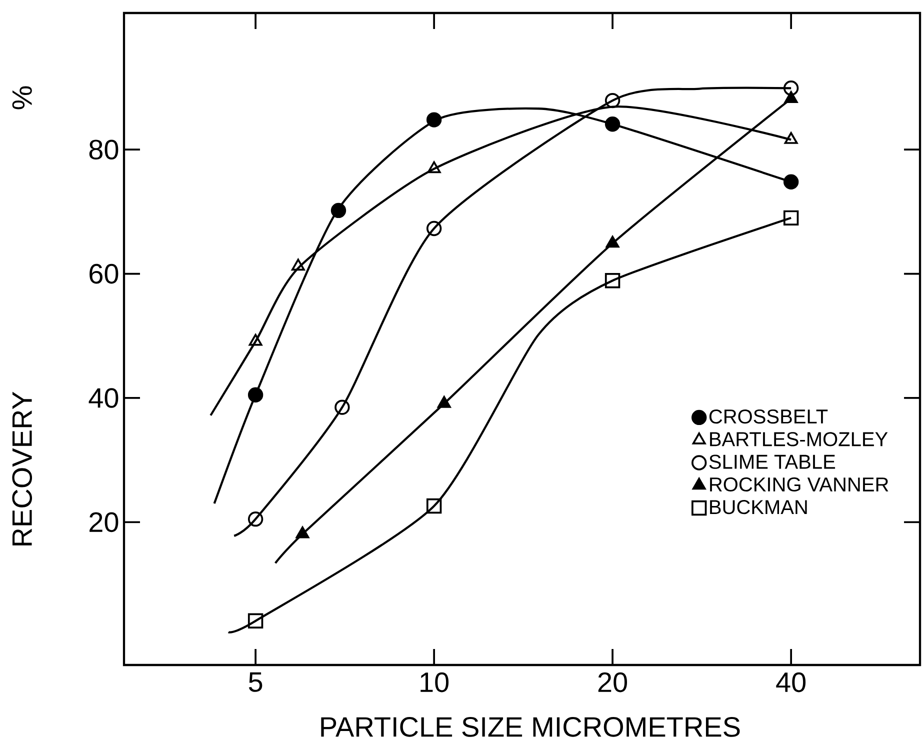  Describe the element at coordinates (791, 682) in the screenshot. I see `x-tick-label: 40` at that location.